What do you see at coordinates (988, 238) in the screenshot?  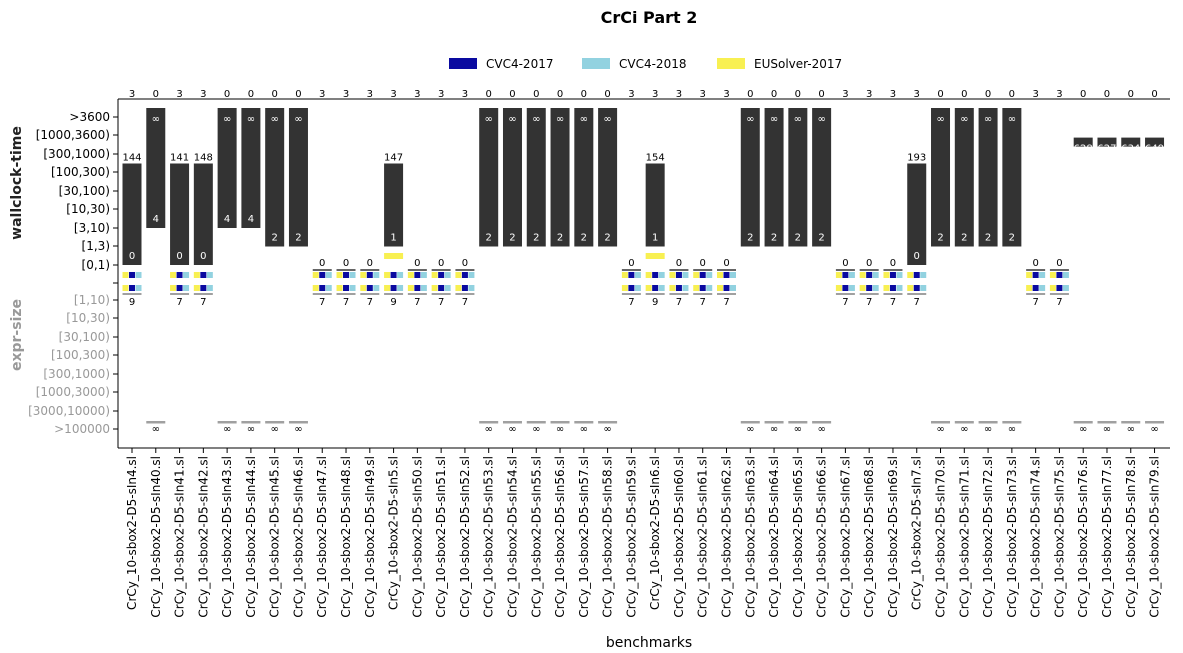 I see `time-bottom-label-36: 2` at bounding box center [988, 238].